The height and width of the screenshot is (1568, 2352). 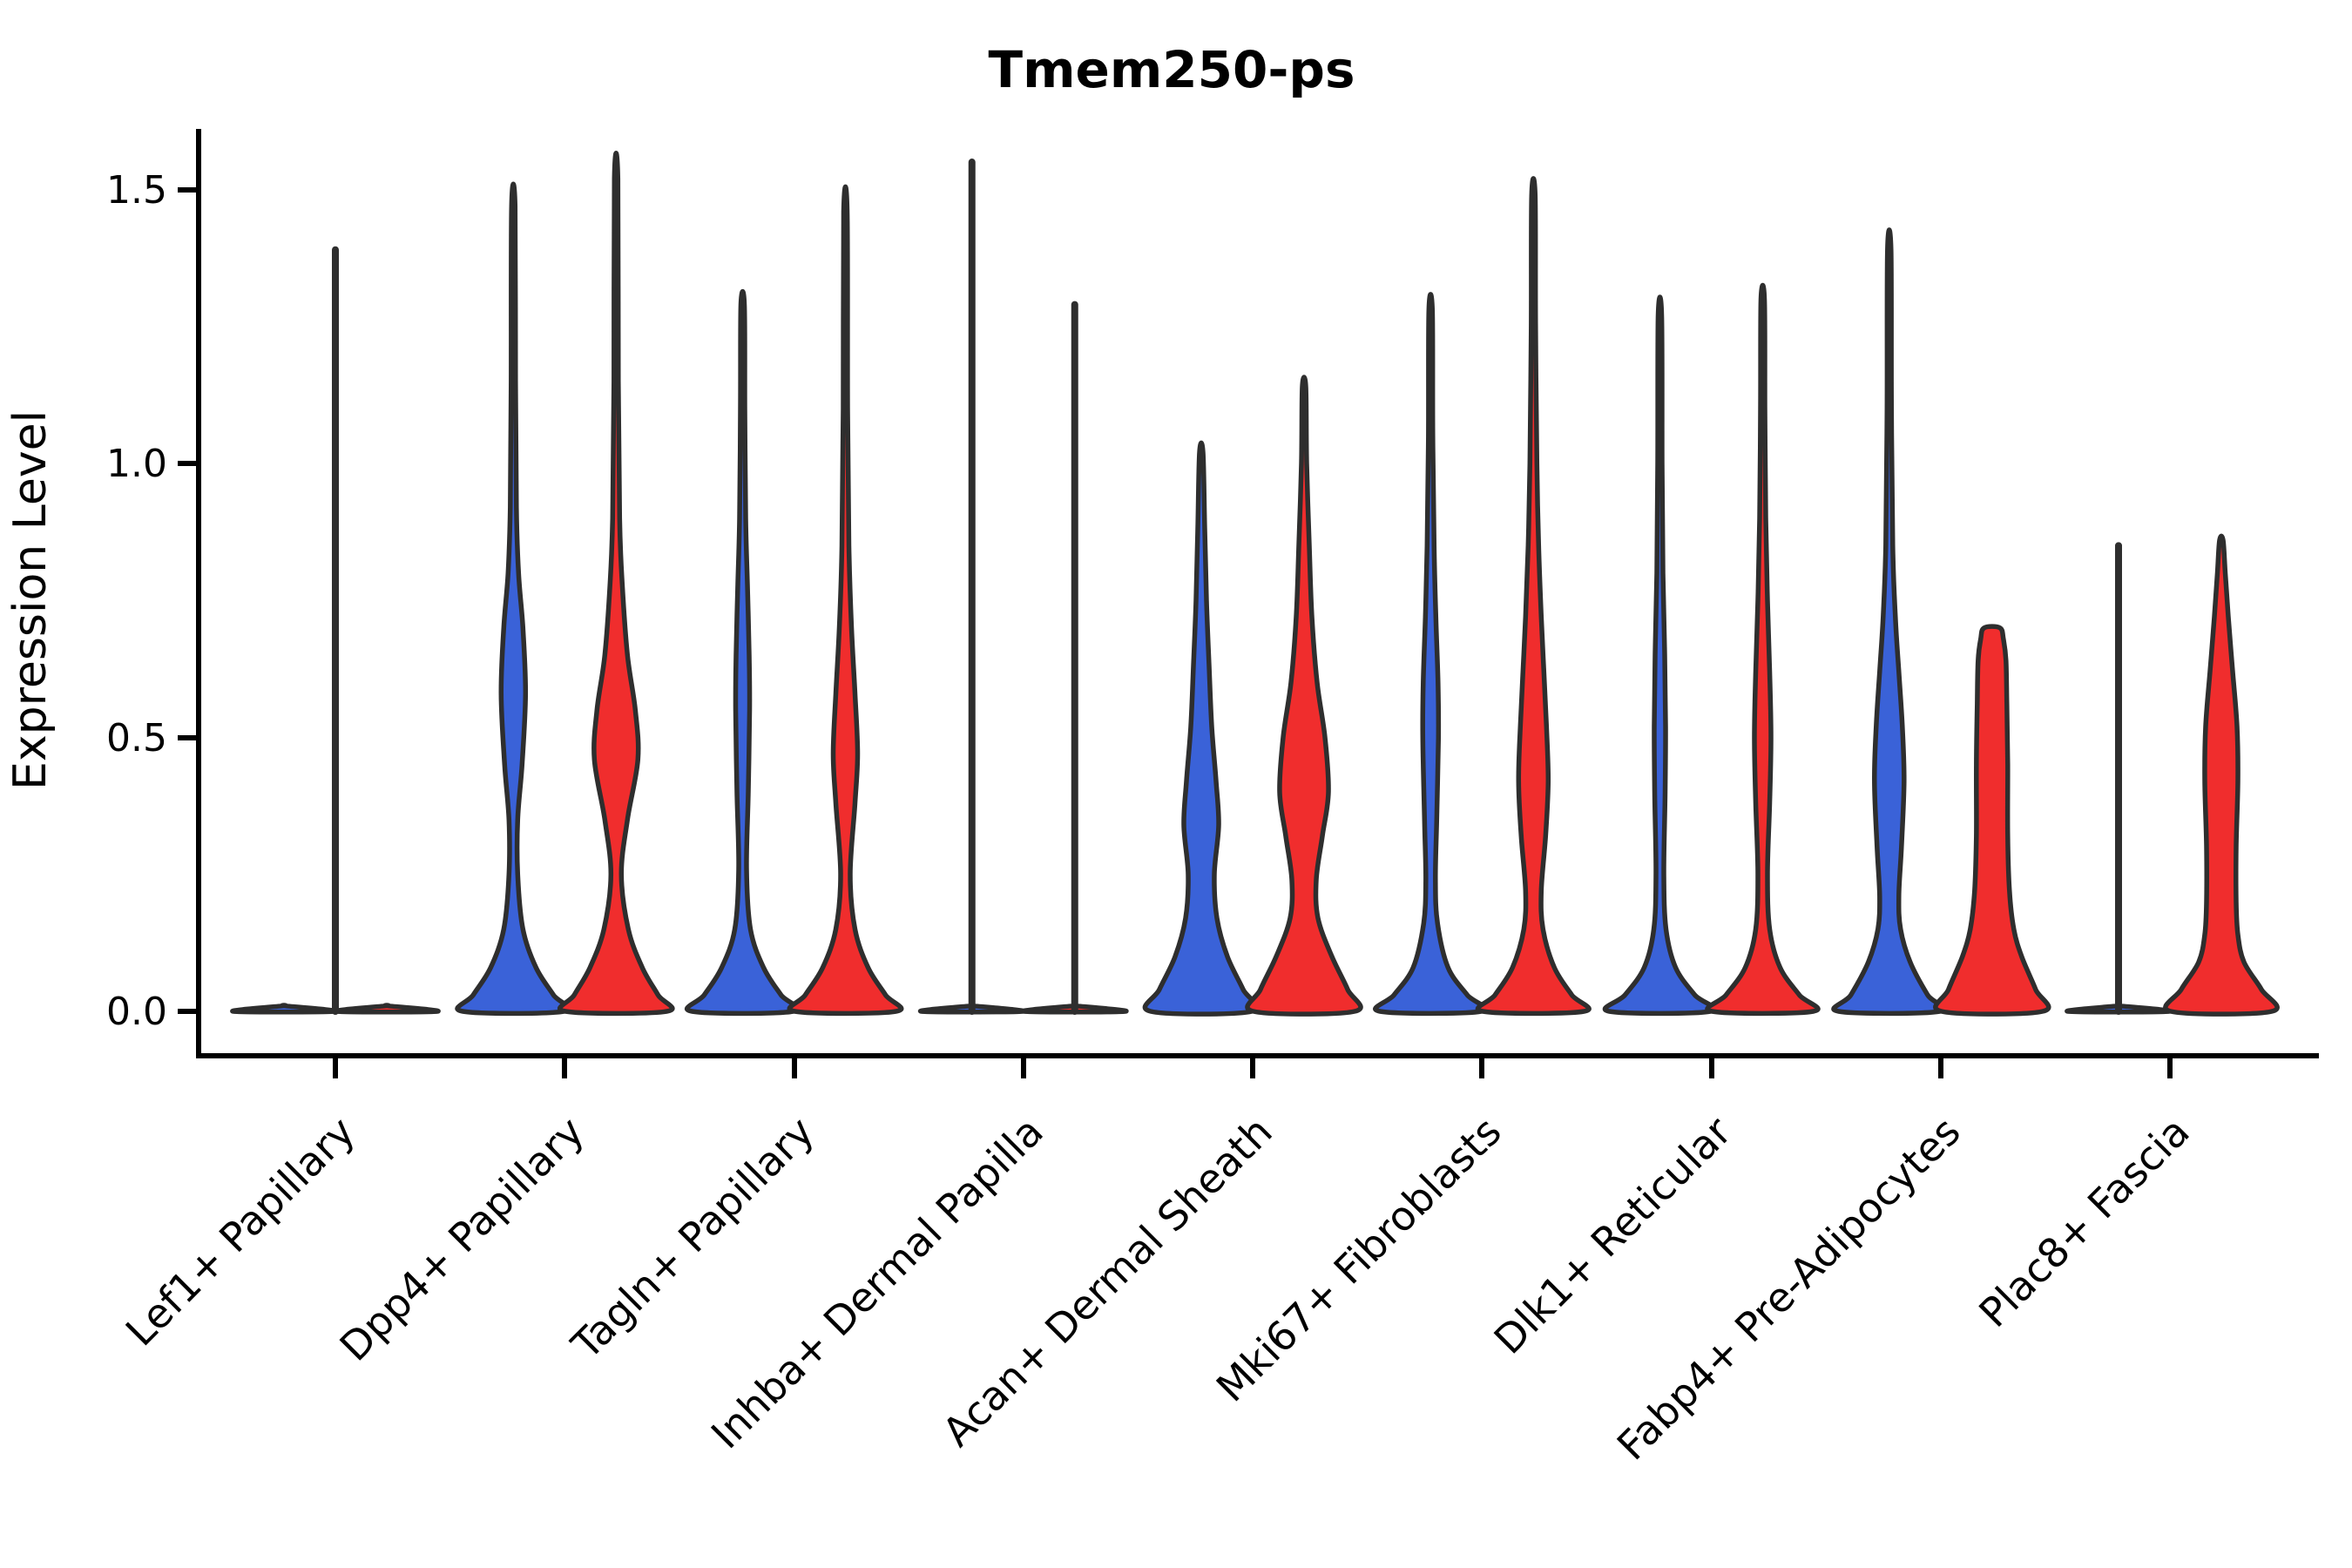 What do you see at coordinates (31, 600) in the screenshot?
I see `y-axis-label: Expression Level` at bounding box center [31, 600].